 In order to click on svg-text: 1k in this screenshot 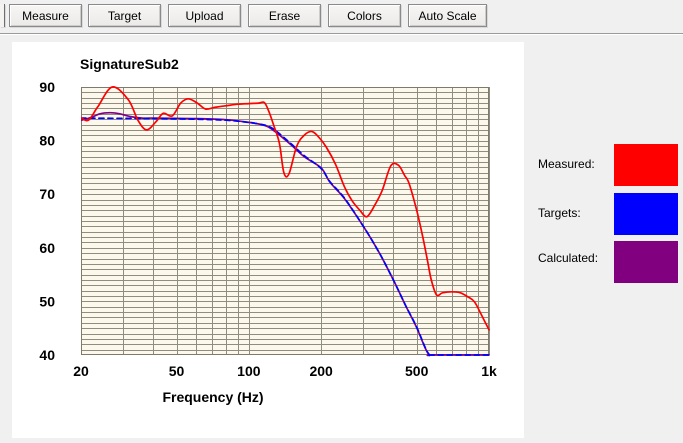, I will do `click(489, 371)`.